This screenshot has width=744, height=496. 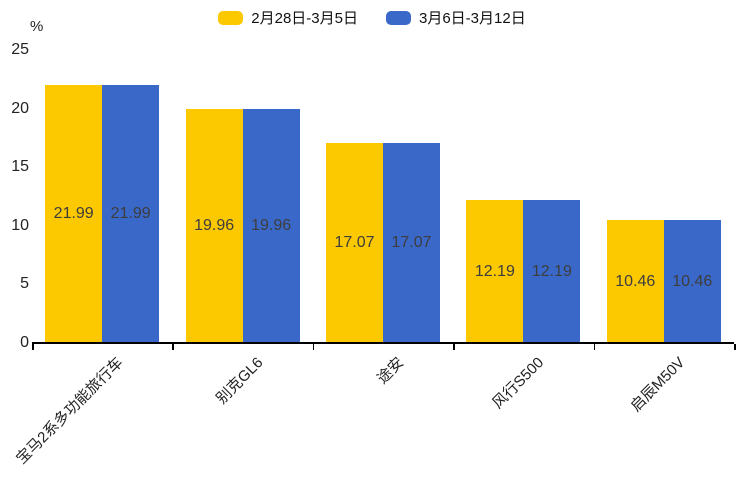 I want to click on y-axis-unit-label: %, so click(x=37, y=26).